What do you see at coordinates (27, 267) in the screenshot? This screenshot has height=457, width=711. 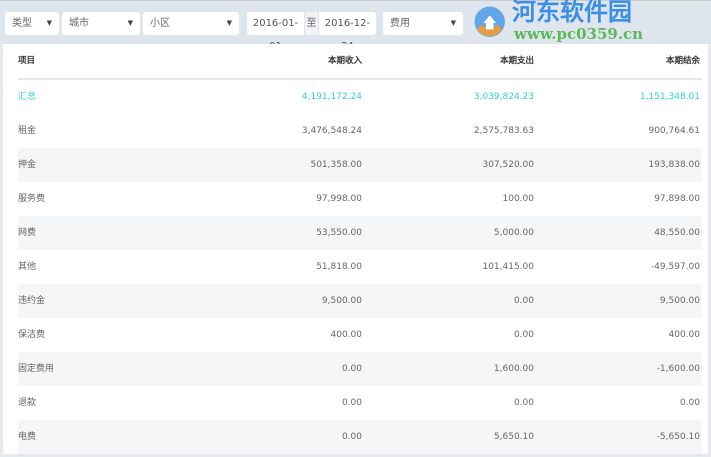 I see `row-item: 其他` at bounding box center [27, 267].